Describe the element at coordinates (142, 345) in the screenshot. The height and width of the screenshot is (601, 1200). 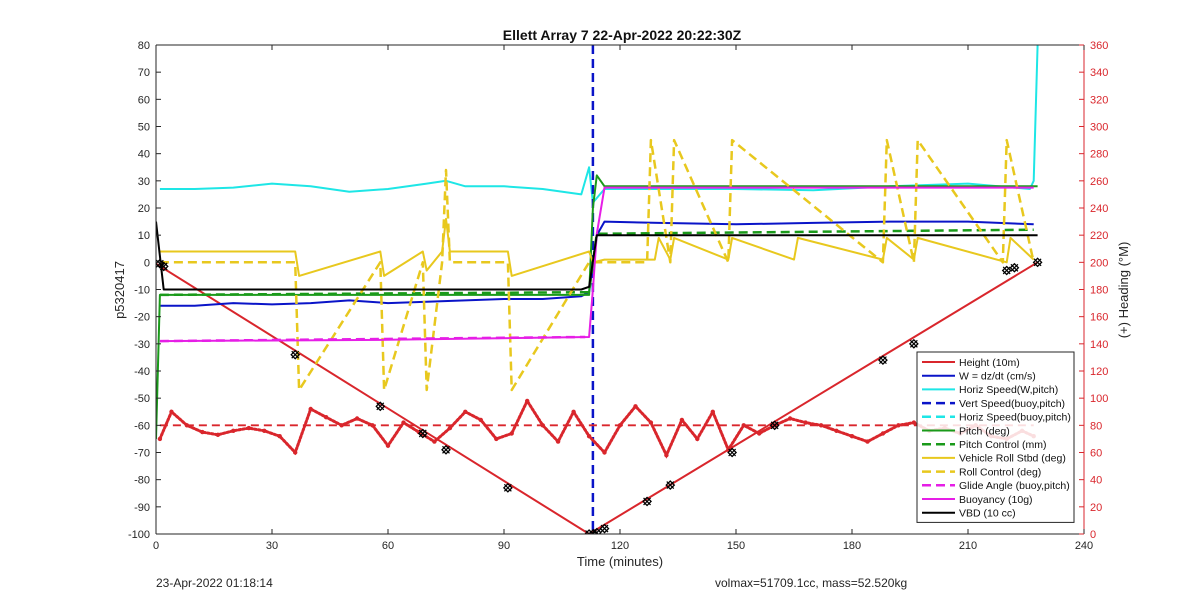
I see `y-tick-label: -30` at that location.